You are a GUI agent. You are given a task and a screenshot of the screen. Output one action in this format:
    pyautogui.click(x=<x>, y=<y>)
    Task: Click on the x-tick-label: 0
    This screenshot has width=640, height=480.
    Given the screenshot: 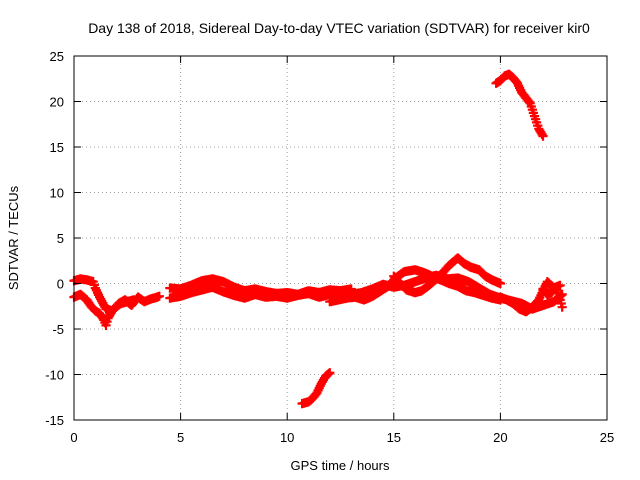 What is the action you would take?
    pyautogui.click(x=73, y=437)
    